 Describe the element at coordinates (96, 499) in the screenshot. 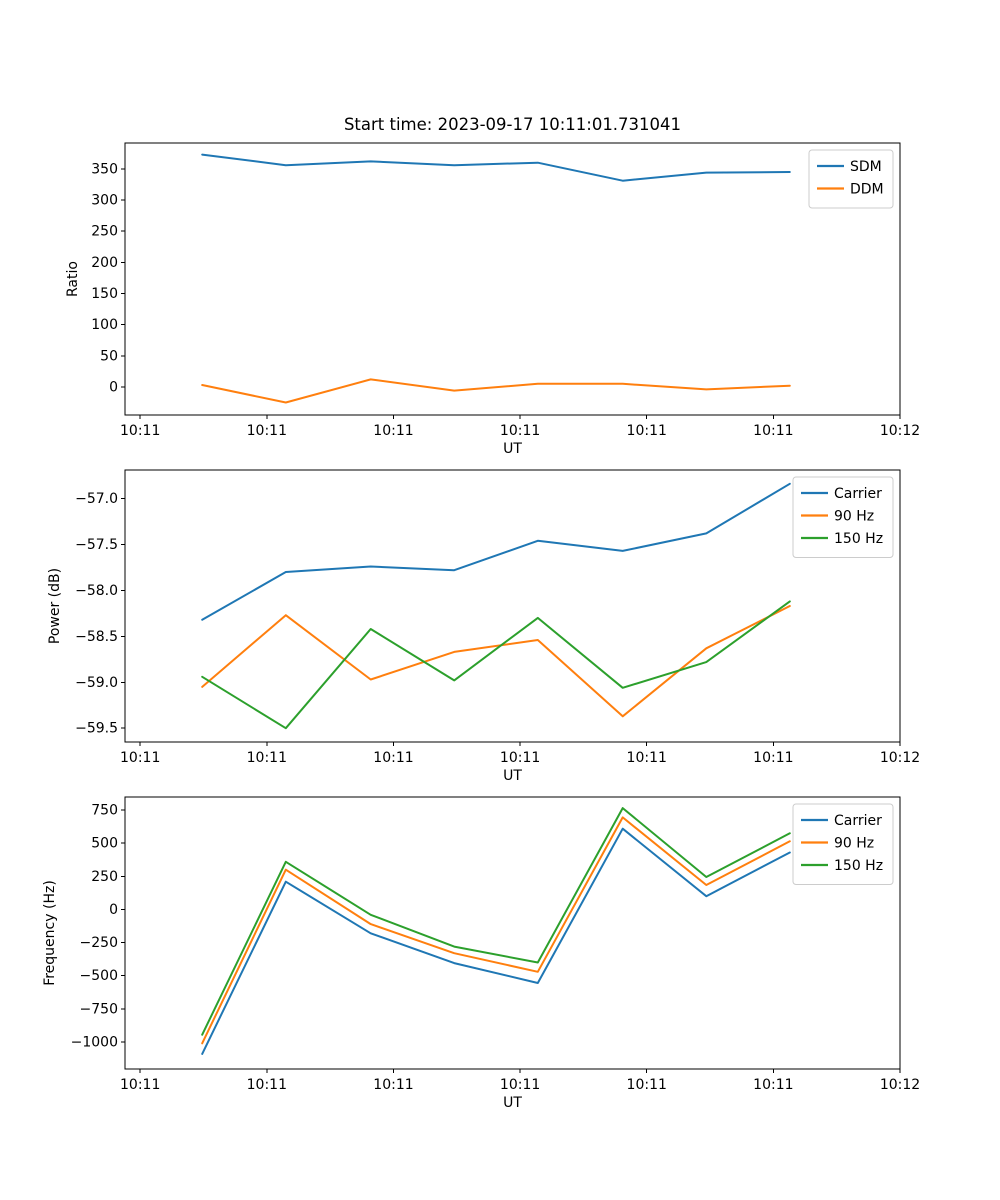

I see `y-tick-label: −57.0` at that location.